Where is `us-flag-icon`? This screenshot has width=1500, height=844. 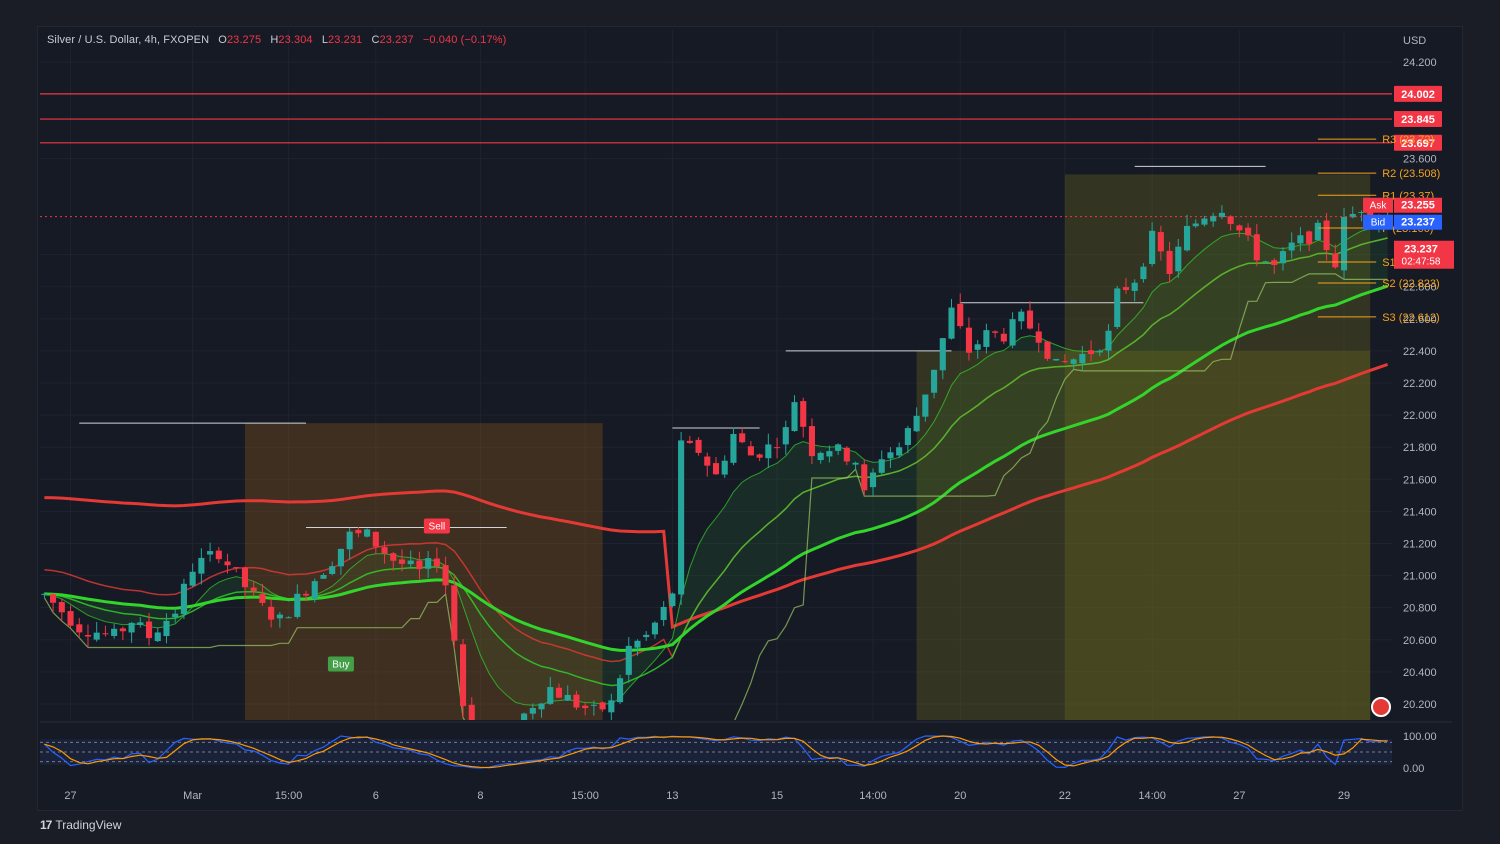
us-flag-icon is located at coordinates (1381, 707).